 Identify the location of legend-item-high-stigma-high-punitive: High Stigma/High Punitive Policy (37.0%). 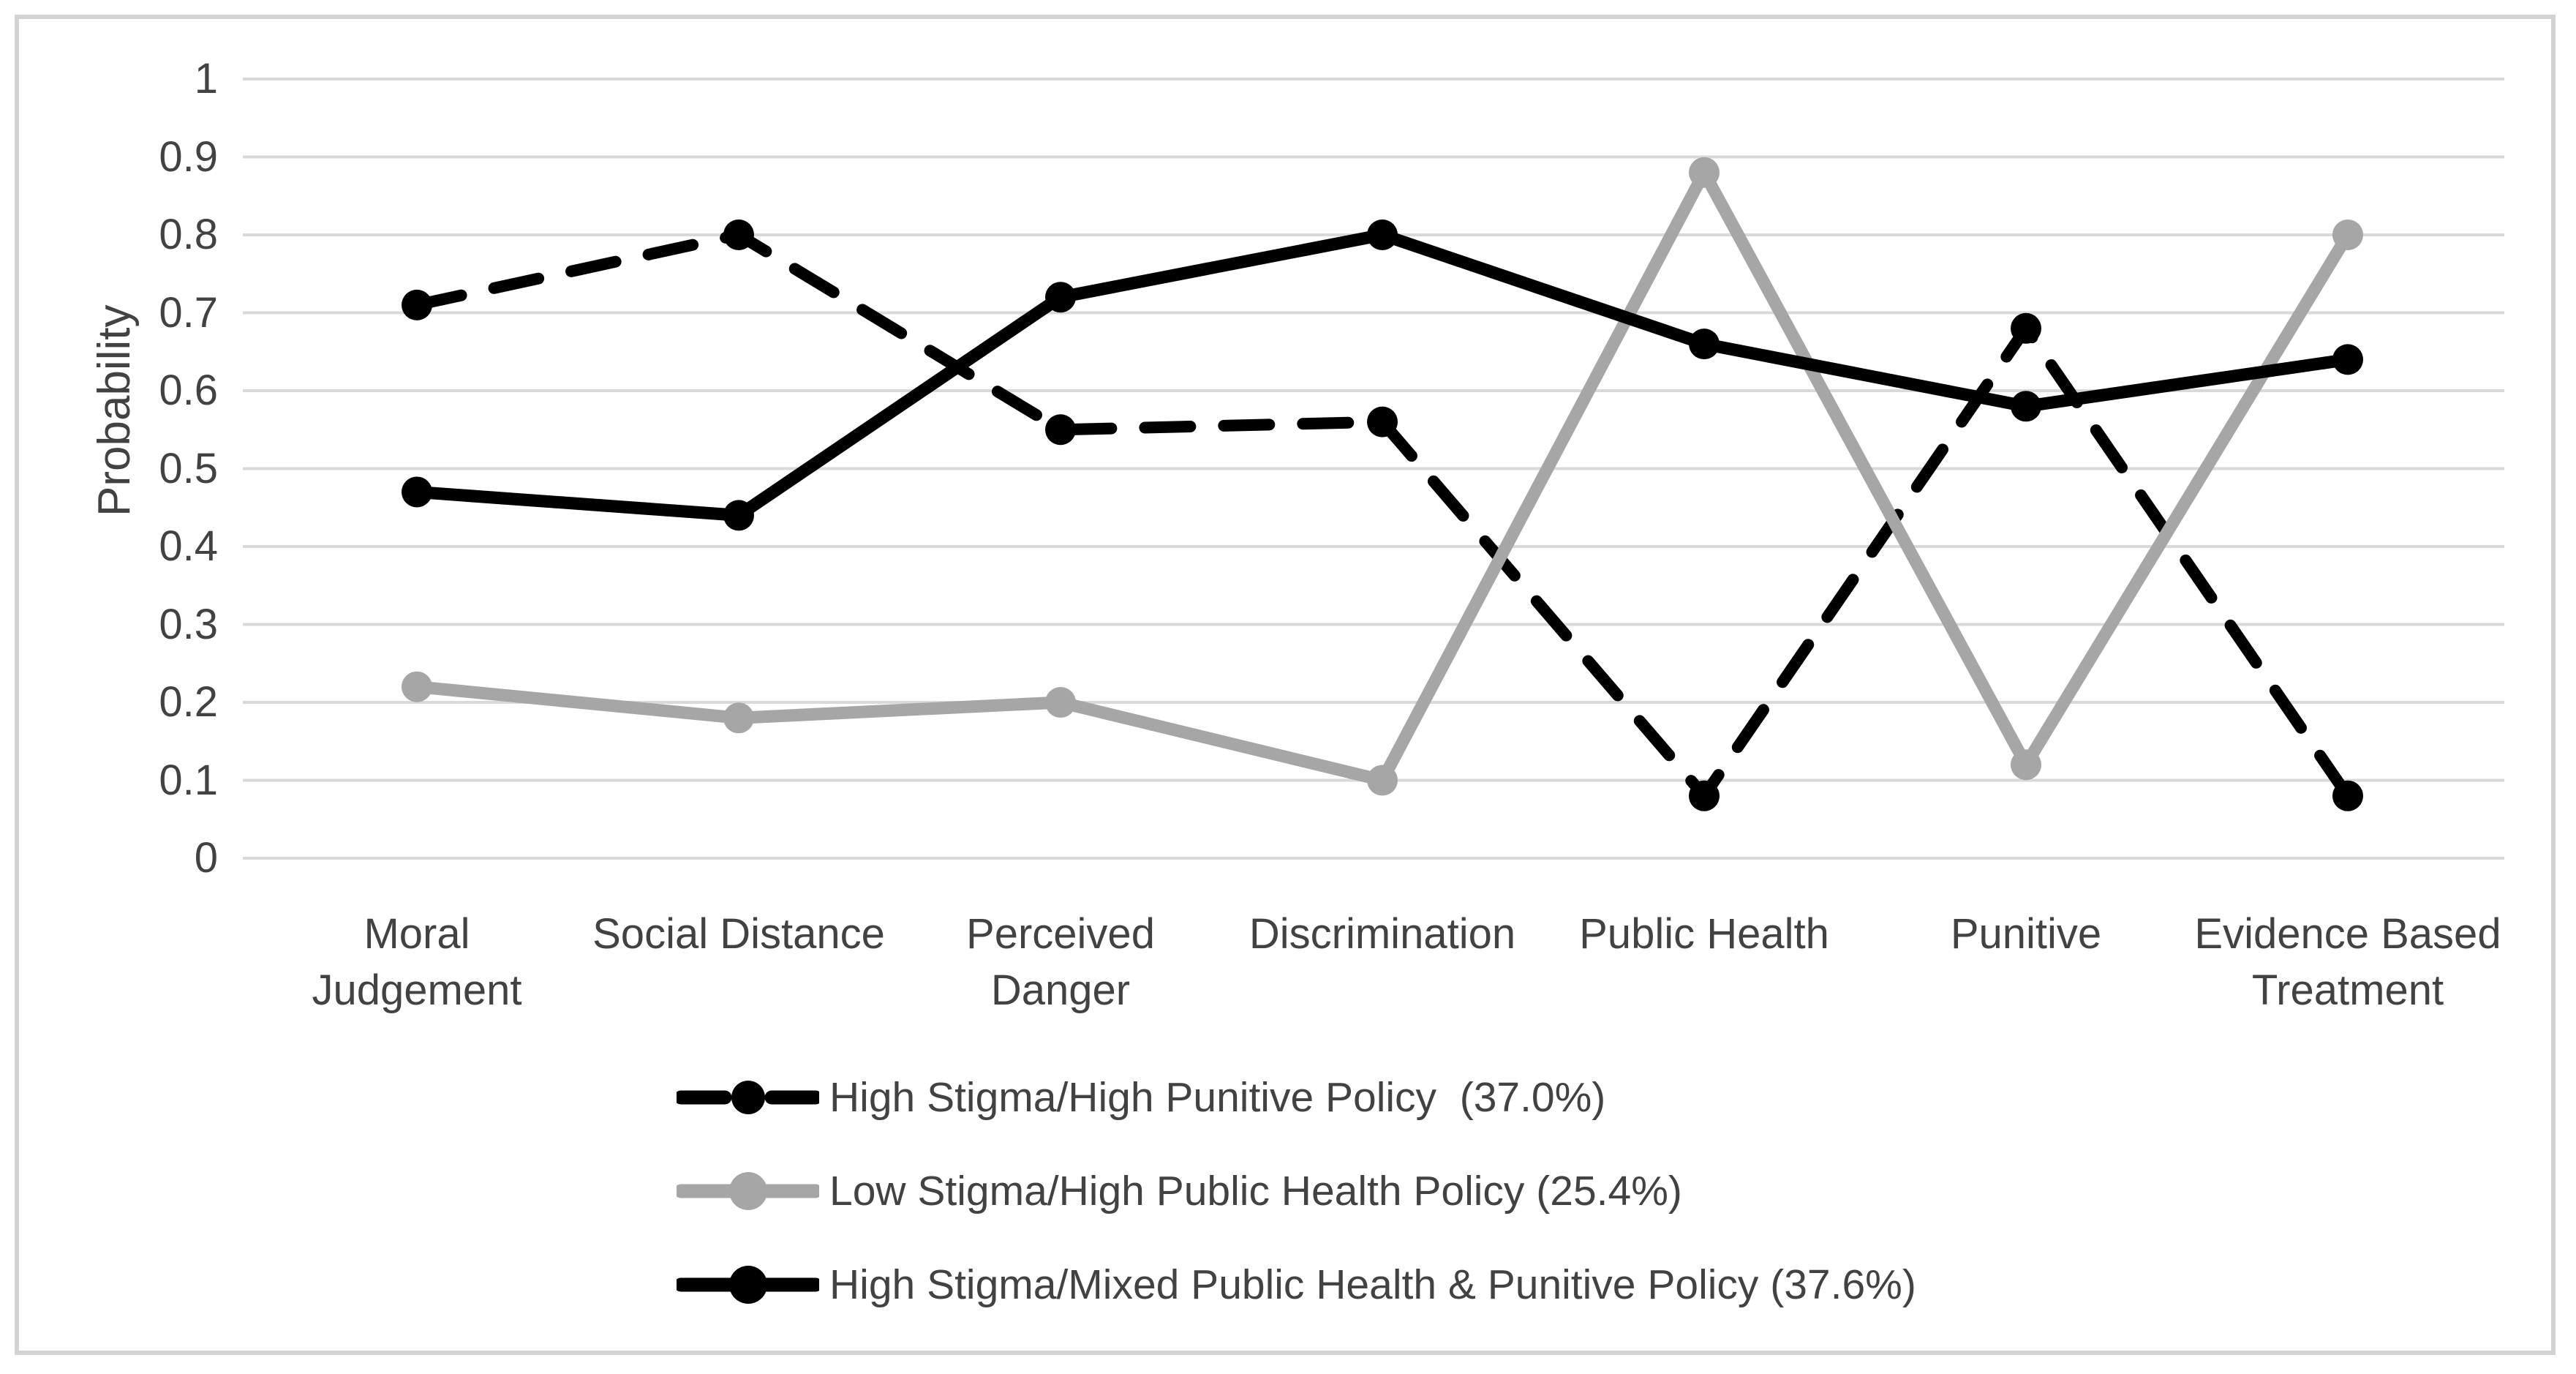
(1296, 1097).